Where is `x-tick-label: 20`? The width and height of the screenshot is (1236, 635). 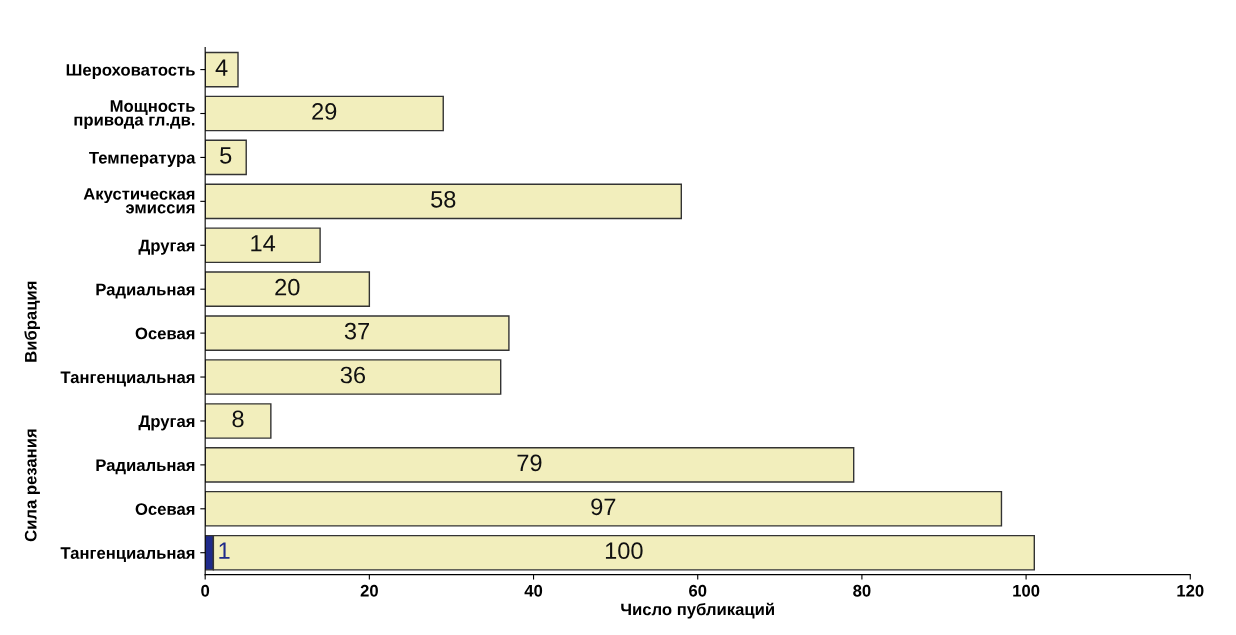
x-tick-label: 20 is located at coordinates (369, 590).